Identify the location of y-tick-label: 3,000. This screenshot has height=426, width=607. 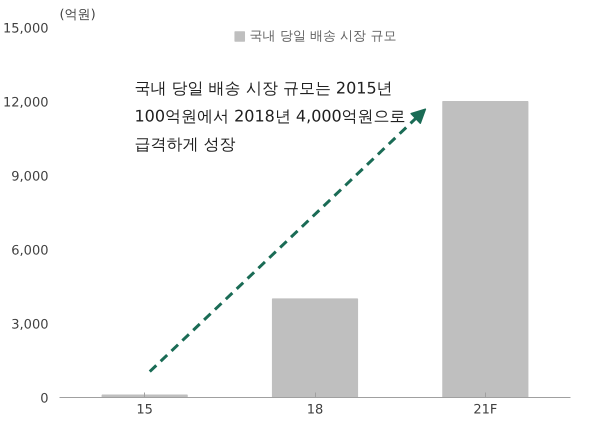
(29, 325).